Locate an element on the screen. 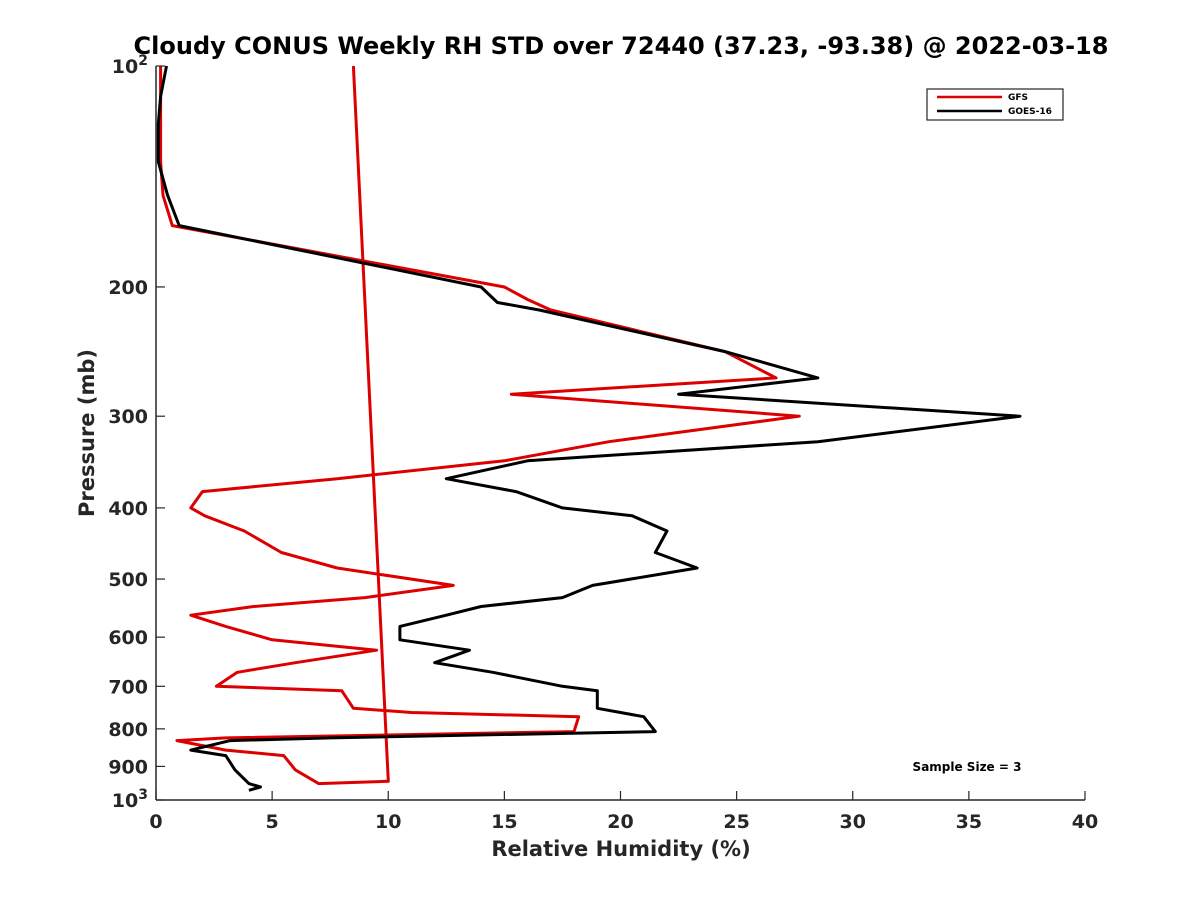  x-tick-label: 15 is located at coordinates (504, 822).